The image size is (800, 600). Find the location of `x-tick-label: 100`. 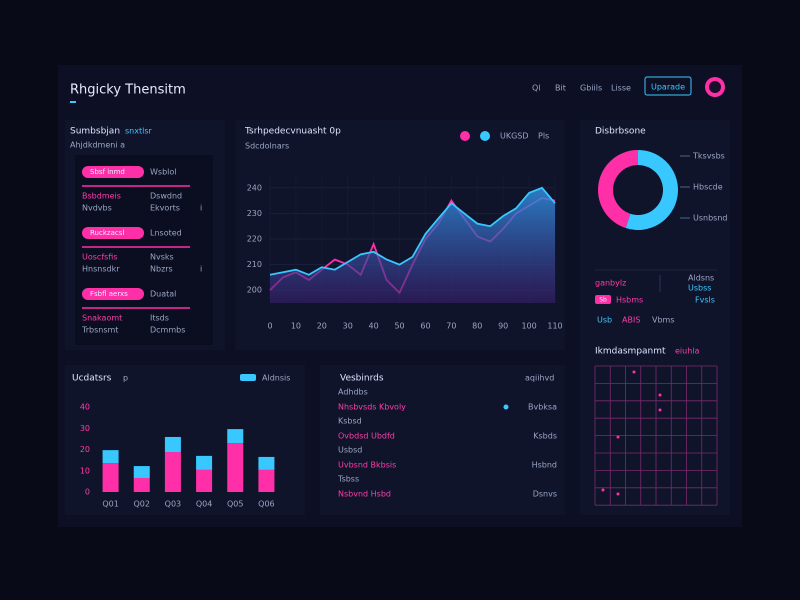

x-tick-label: 100 is located at coordinates (528, 326).